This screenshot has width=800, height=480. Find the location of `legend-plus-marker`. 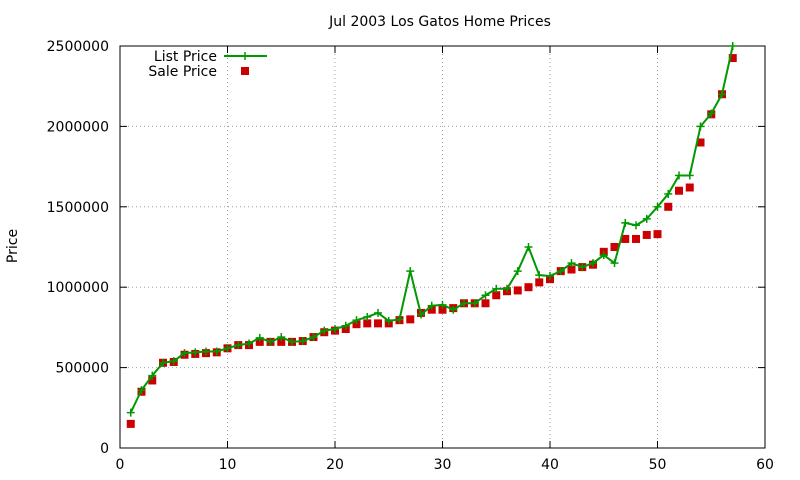

legend-plus-marker is located at coordinates (245, 56).